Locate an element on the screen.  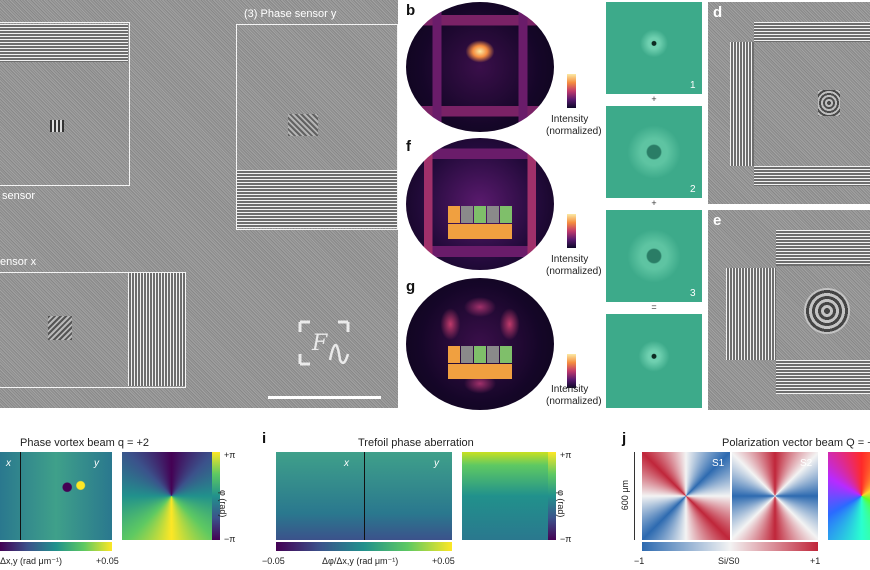
h-phase-bottom: −π is located at coordinates (230, 539).